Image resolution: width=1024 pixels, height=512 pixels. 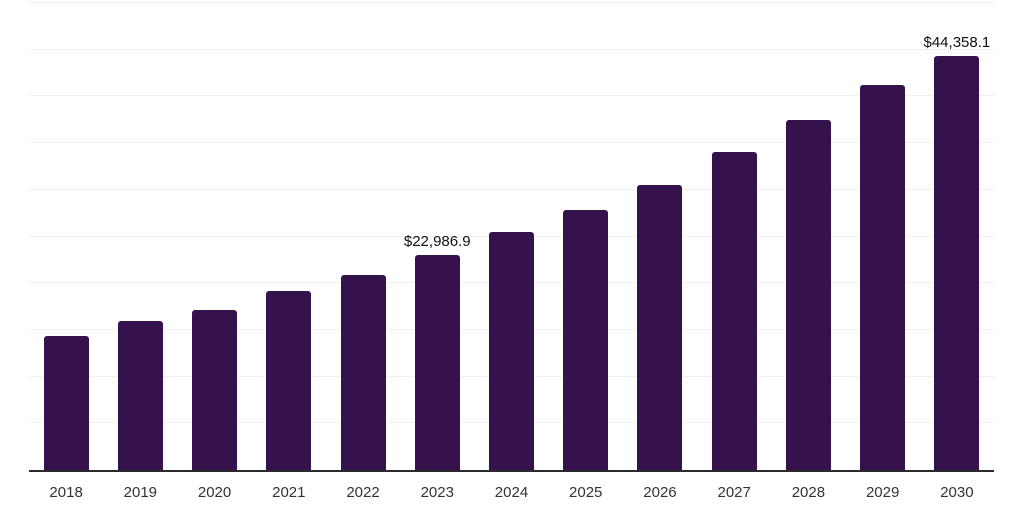 What do you see at coordinates (808, 294) in the screenshot?
I see `bar-2028` at bounding box center [808, 294].